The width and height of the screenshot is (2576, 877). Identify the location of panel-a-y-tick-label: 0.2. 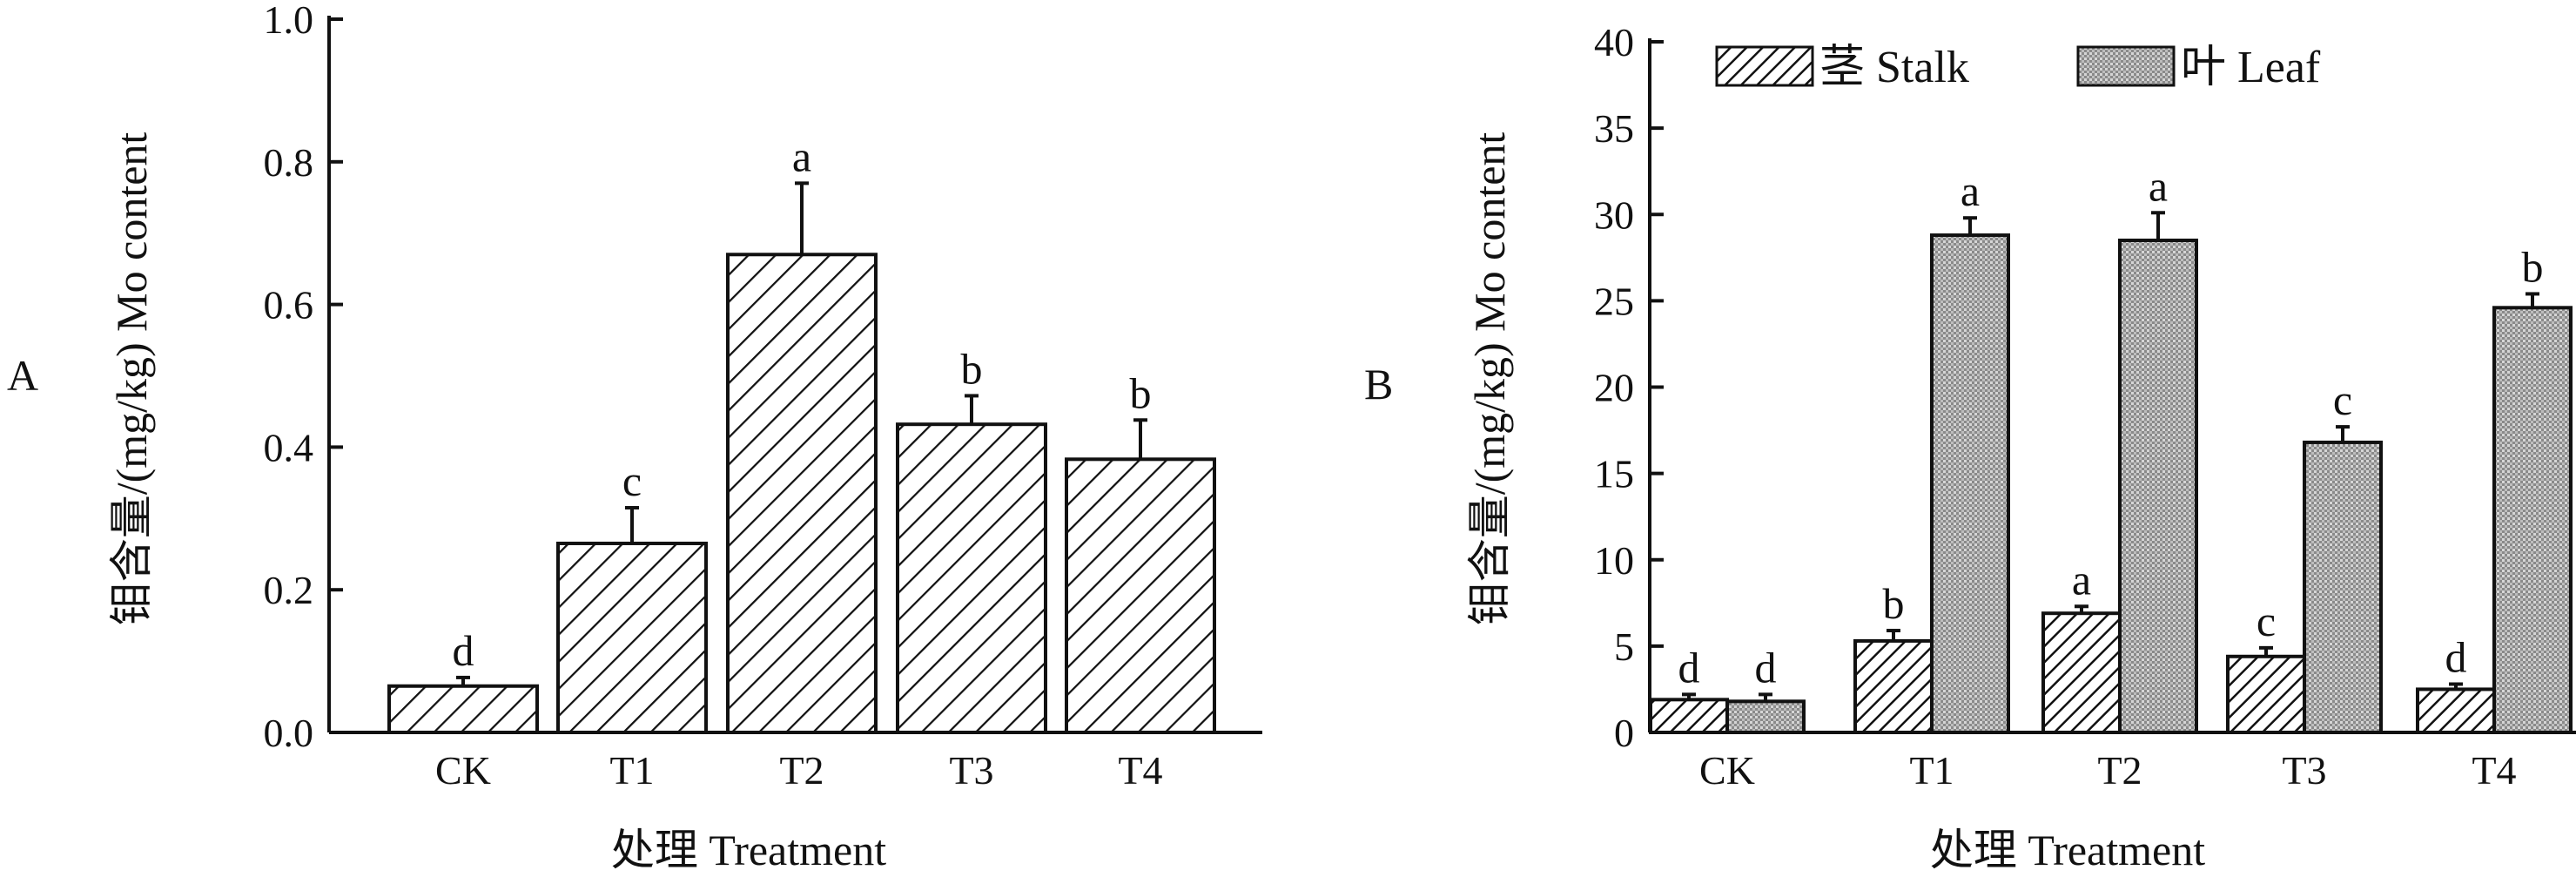
(289, 590).